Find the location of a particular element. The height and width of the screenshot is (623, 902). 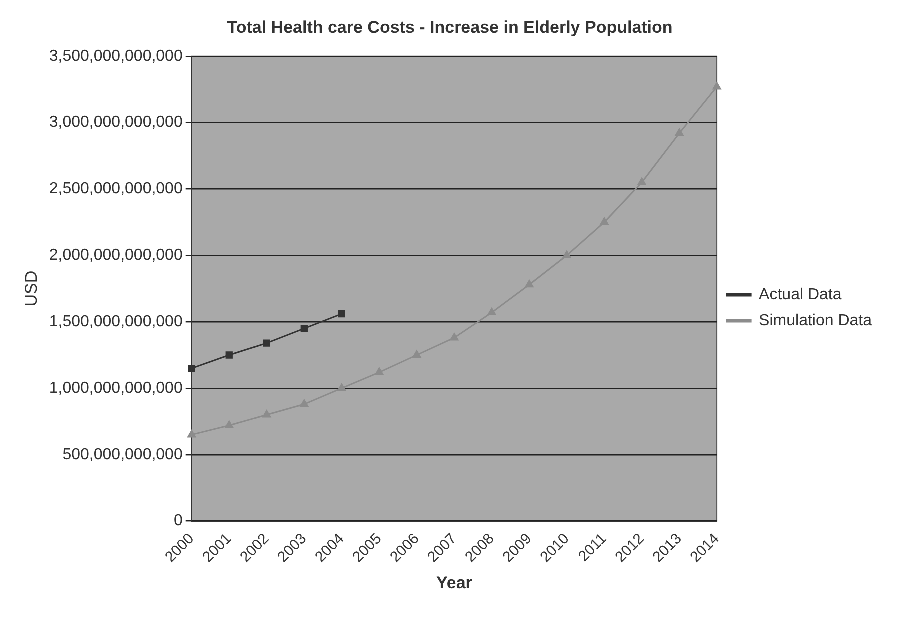

legend-label: Actual Data is located at coordinates (800, 295).